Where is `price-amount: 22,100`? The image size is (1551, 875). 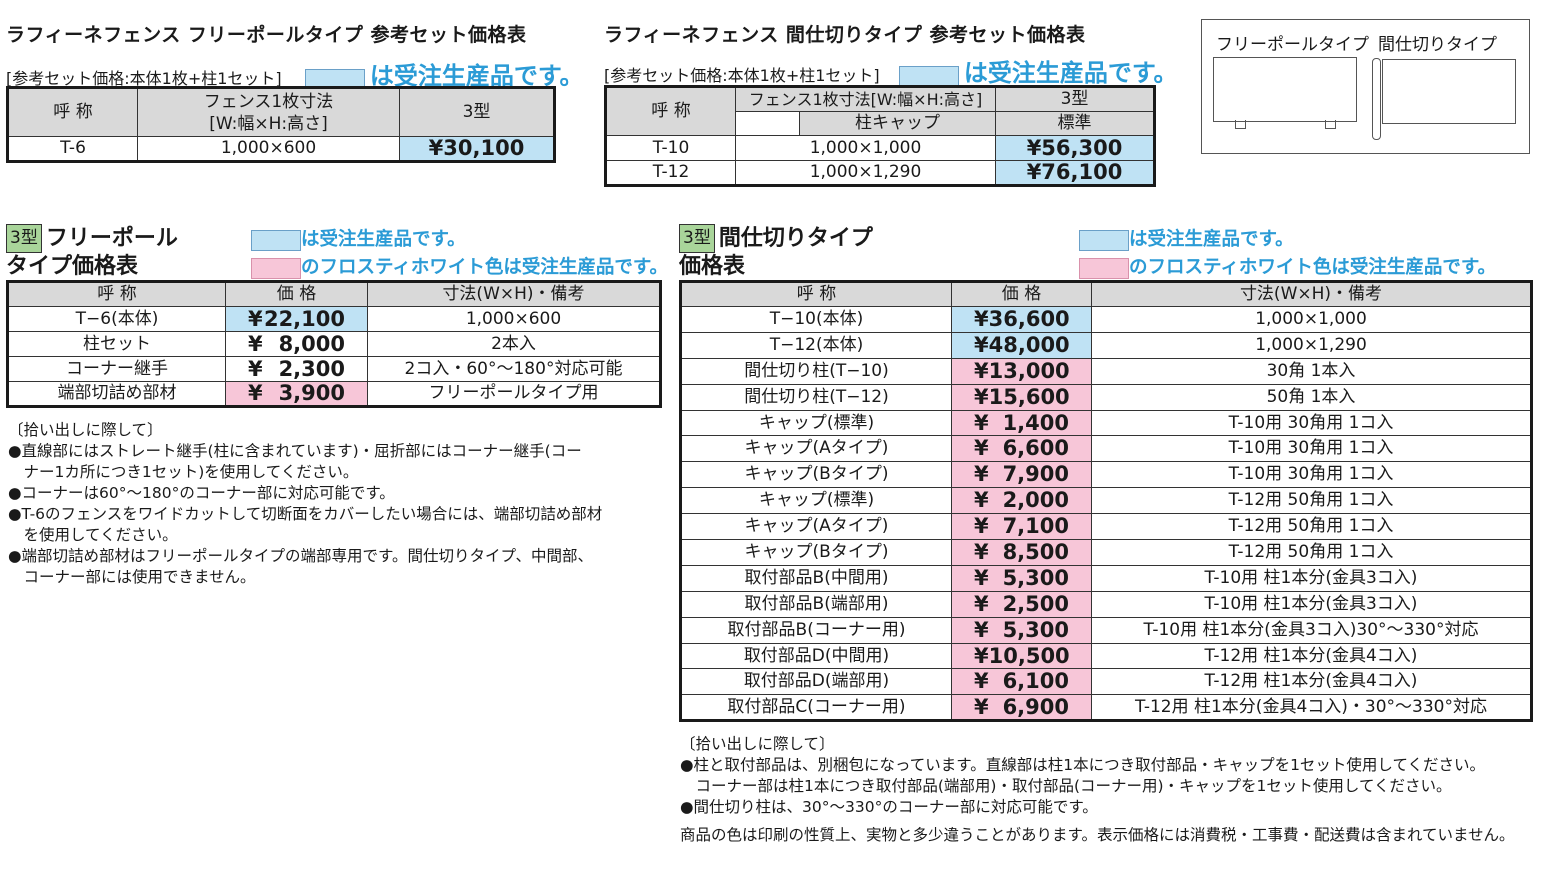 price-amount: 22,100 is located at coordinates (304, 318).